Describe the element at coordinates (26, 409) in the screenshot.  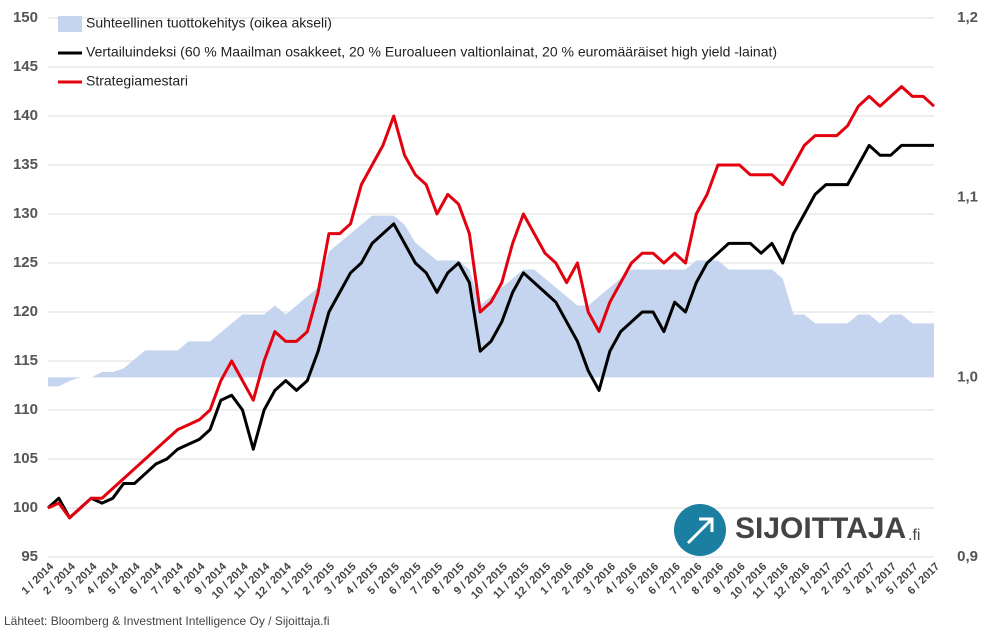
I see `y-tick-label: 110` at that location.